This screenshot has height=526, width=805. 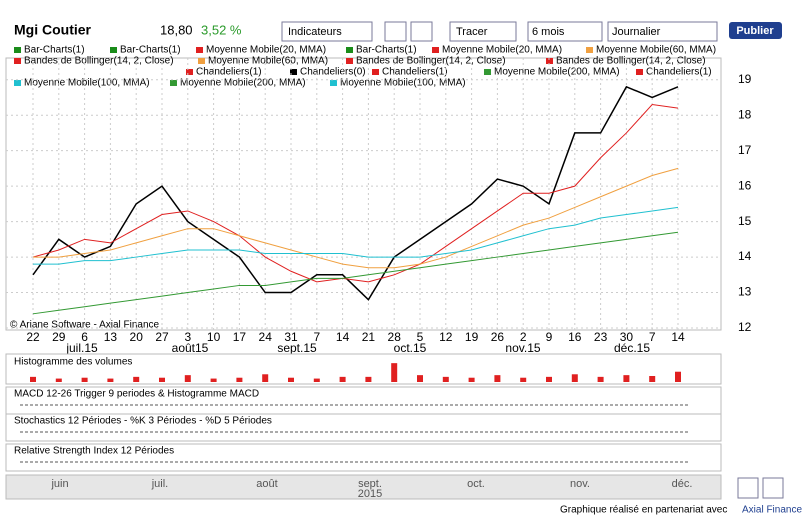 What do you see at coordinates (652, 337) in the screenshot?
I see `x-tick-label: 7` at bounding box center [652, 337].